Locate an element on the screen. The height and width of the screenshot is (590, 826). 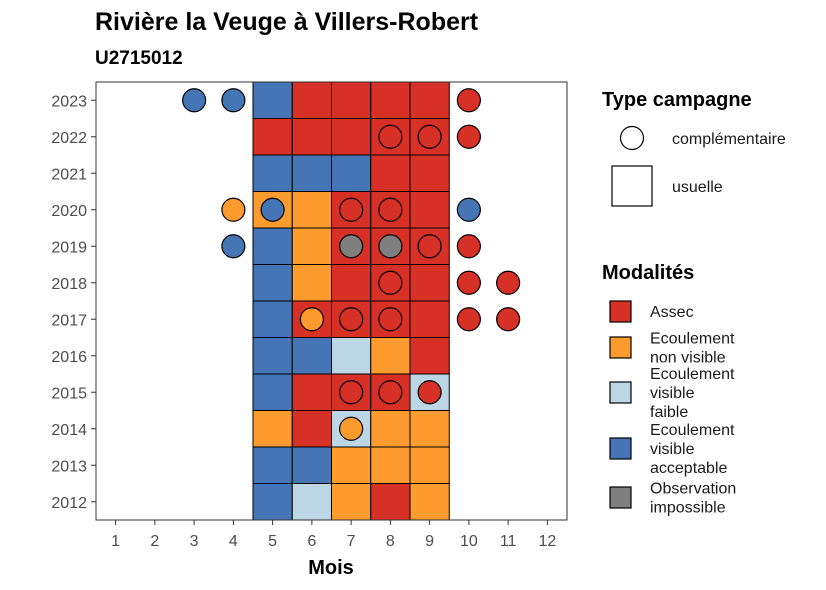
point-2020-5-ecoulement-visible-acceptable is located at coordinates (272, 209).